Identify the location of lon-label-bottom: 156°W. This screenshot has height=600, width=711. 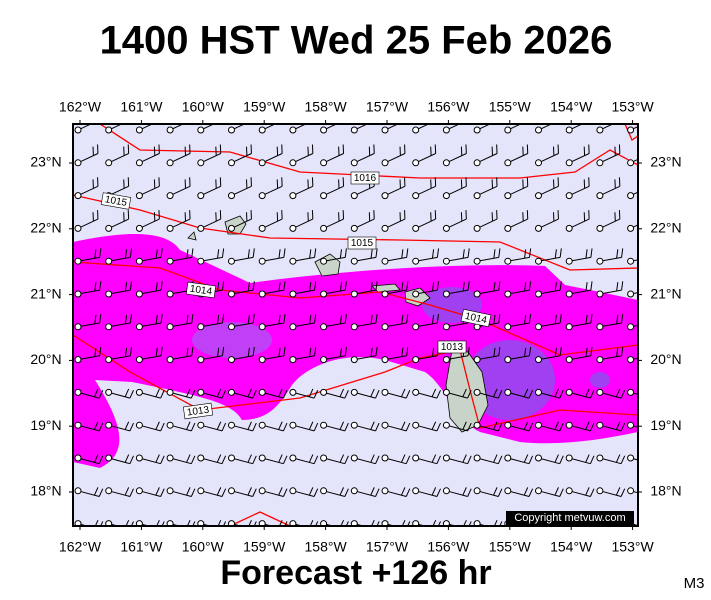
(448, 547).